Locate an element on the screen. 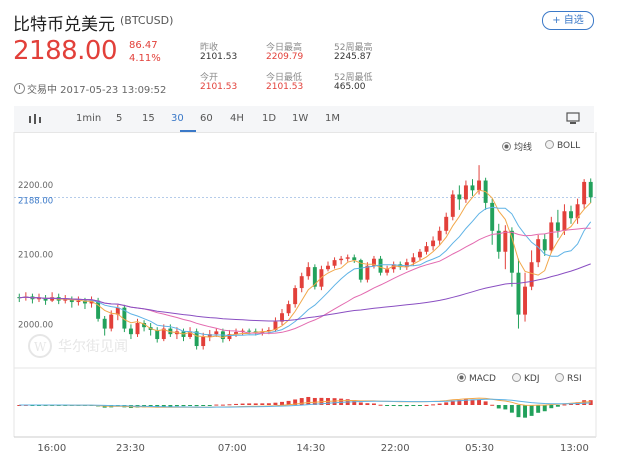 The height and width of the screenshot is (476, 623). screenshot-icon is located at coordinates (573, 118).